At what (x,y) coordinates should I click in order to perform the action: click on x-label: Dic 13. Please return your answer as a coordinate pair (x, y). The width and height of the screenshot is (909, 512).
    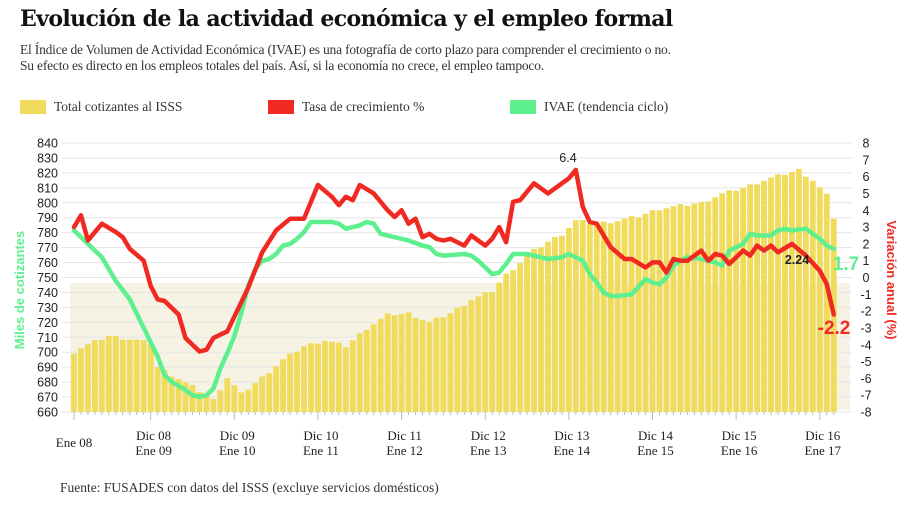
    Looking at the image, I should click on (571, 435).